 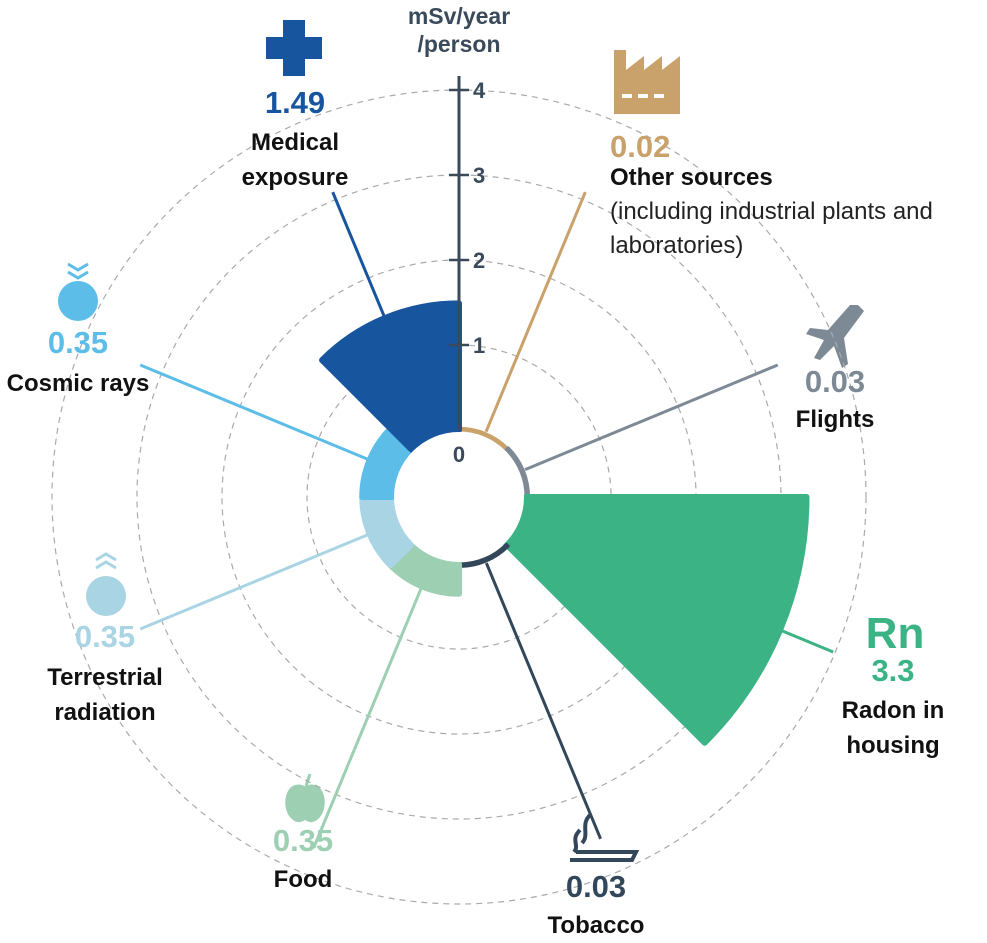 What do you see at coordinates (105, 695) in the screenshot?
I see `category-label: Terrestrial radiation` at bounding box center [105, 695].